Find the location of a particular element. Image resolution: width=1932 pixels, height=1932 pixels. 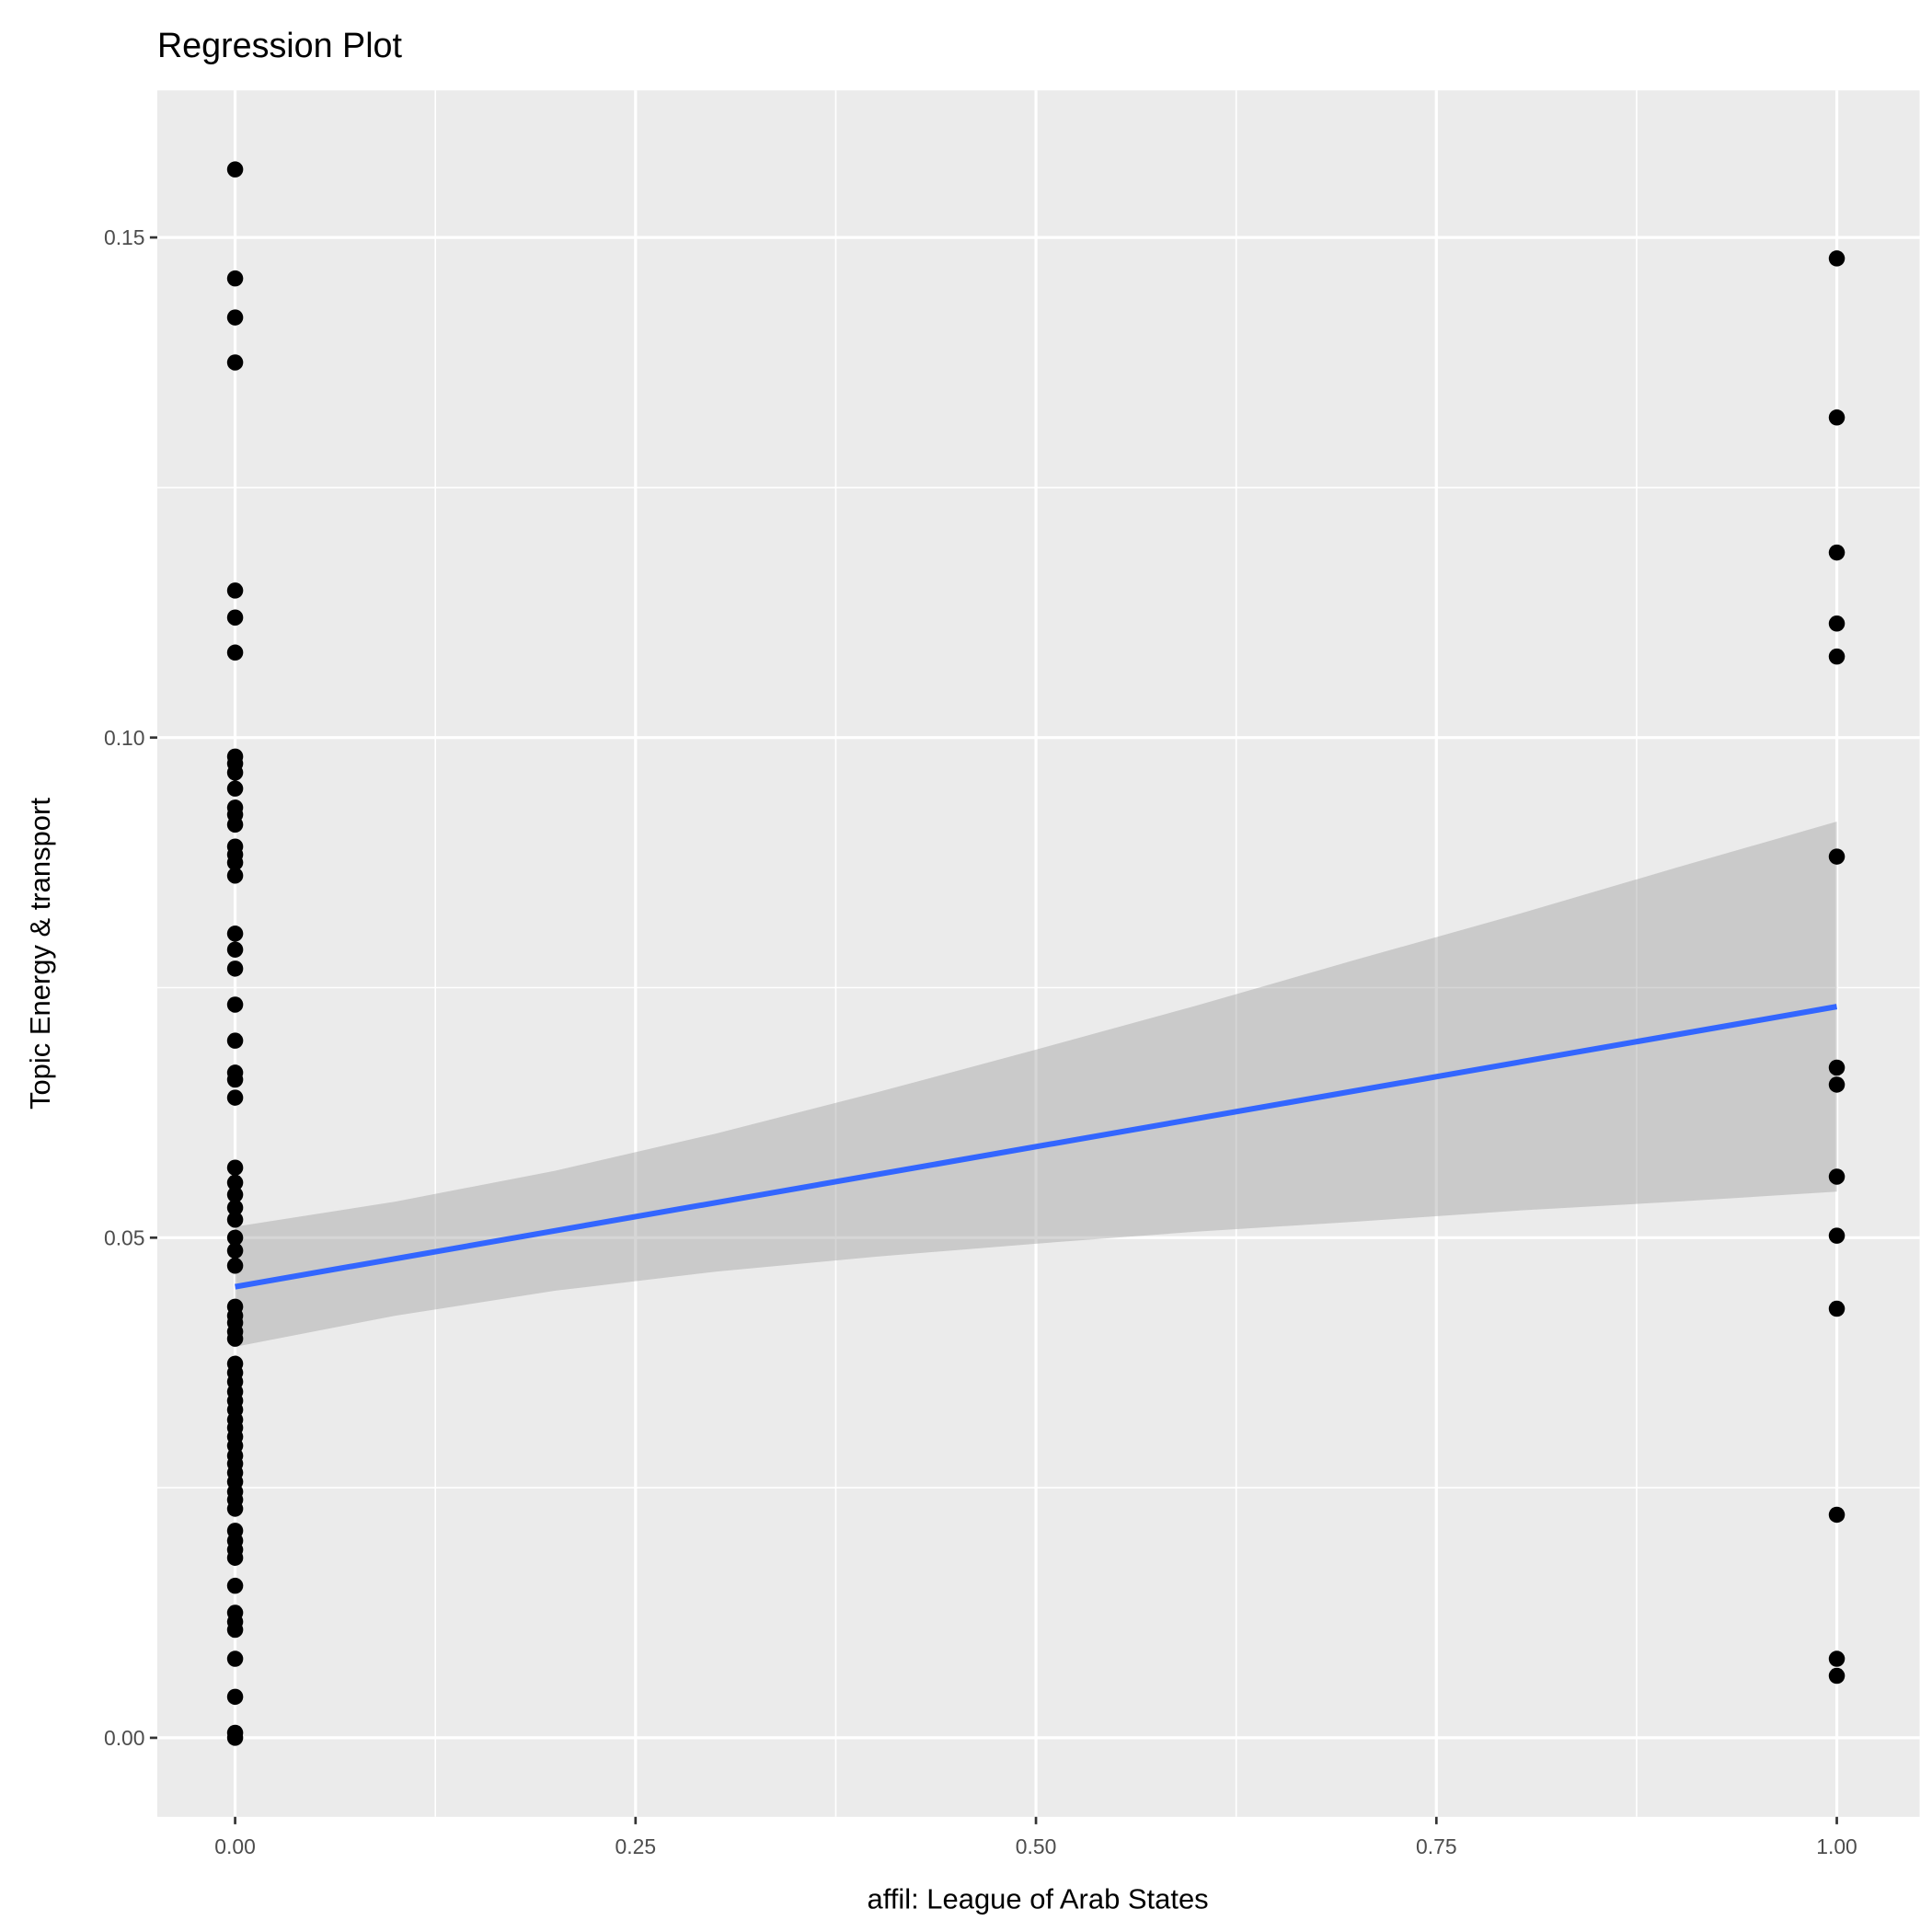

y-tick-label: 0.10 is located at coordinates (124, 738).